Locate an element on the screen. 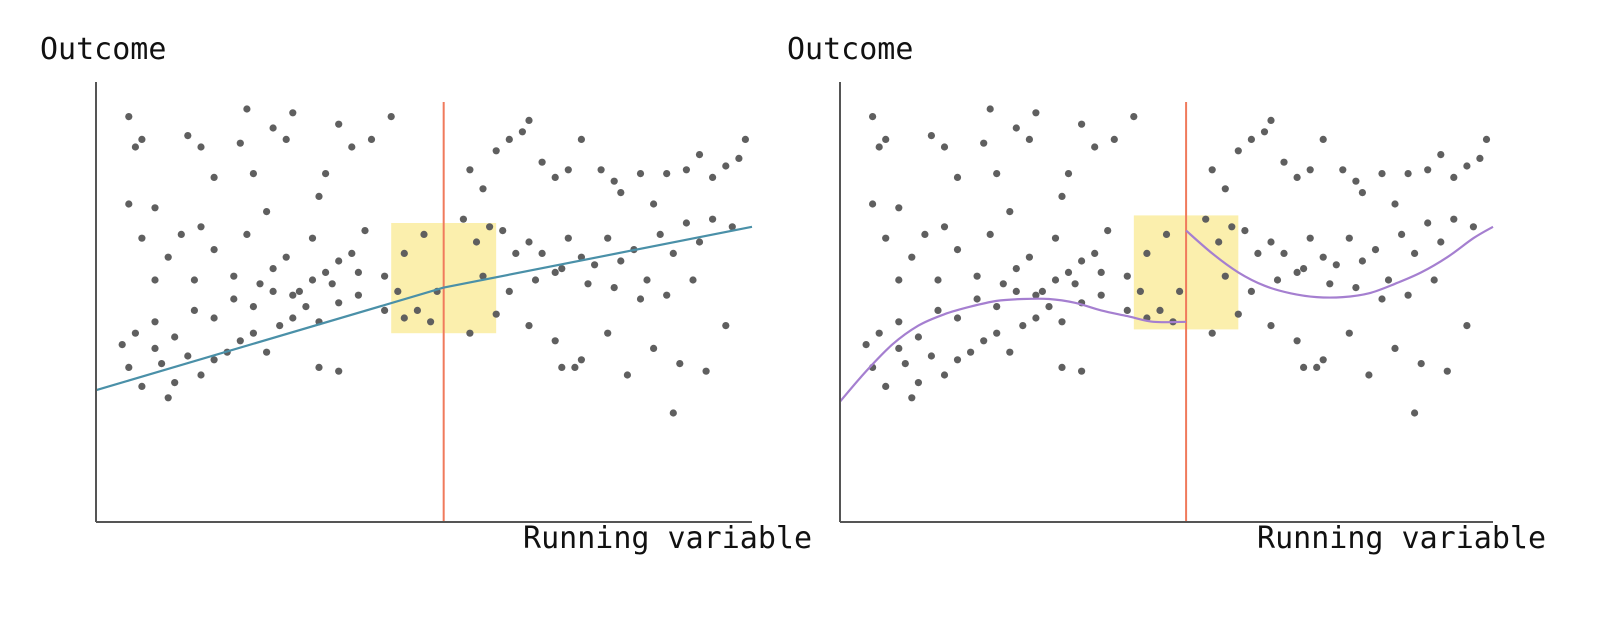  fit-segment-above-cutoff is located at coordinates (598, 257).